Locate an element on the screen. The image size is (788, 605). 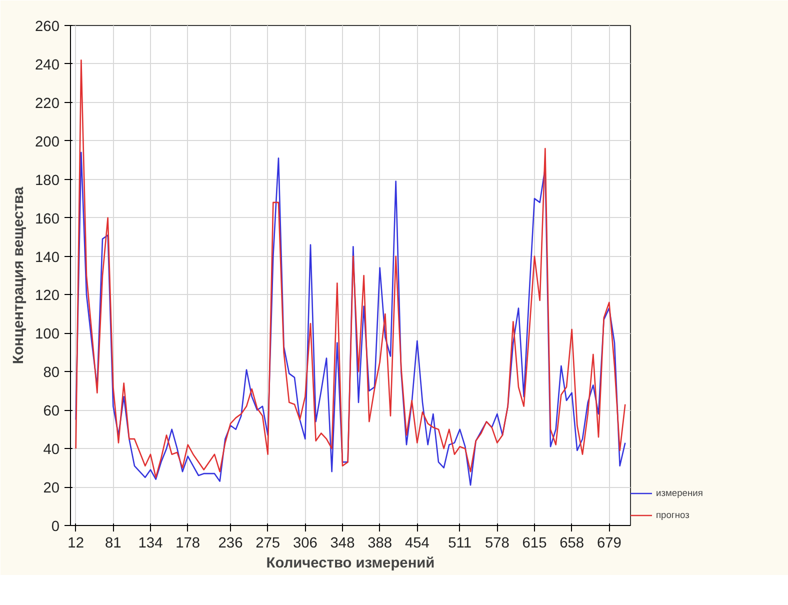
legend-label: прогноз is located at coordinates (673, 515).